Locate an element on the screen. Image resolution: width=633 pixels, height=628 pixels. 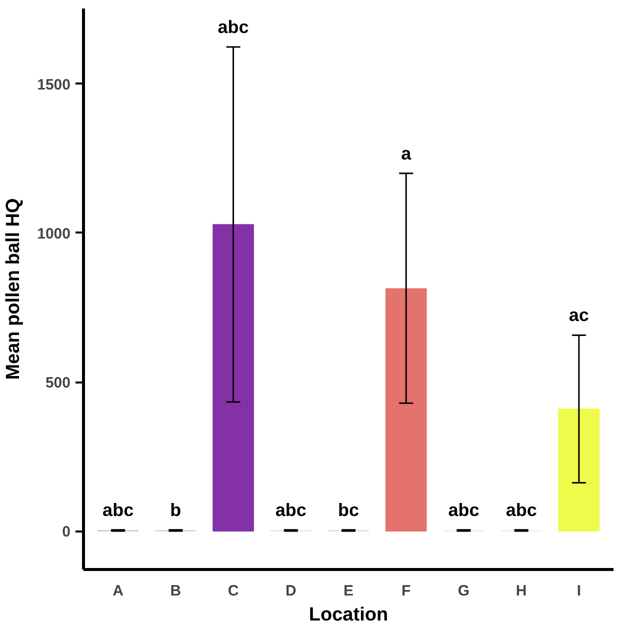
y-tick-label: 1500 is located at coordinates (54, 85).